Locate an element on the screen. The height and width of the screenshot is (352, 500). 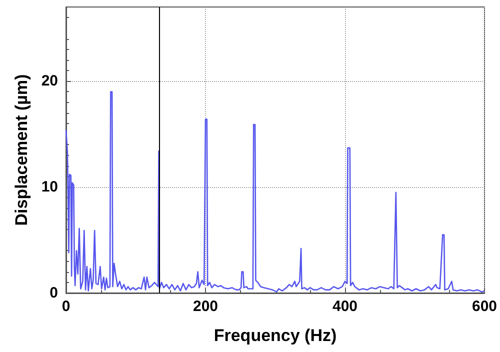
x-tick-label: 0 is located at coordinates (66, 306).